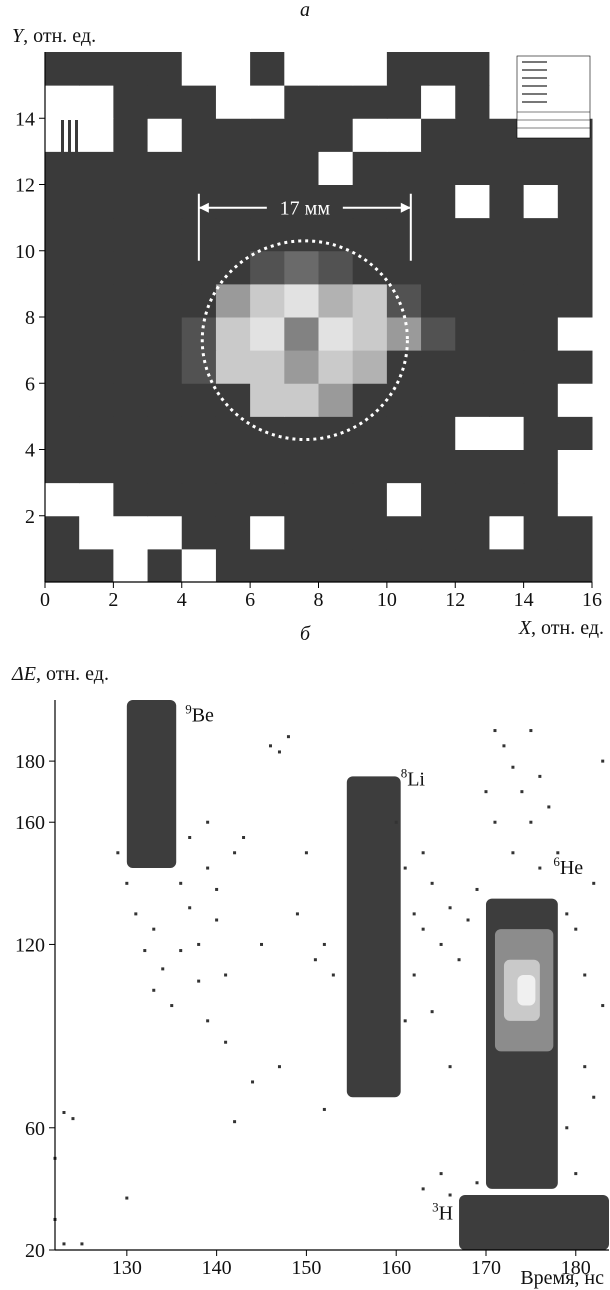  What do you see at coordinates (182, 600) in the screenshot?
I see `x-tick-label: 4` at bounding box center [182, 600].